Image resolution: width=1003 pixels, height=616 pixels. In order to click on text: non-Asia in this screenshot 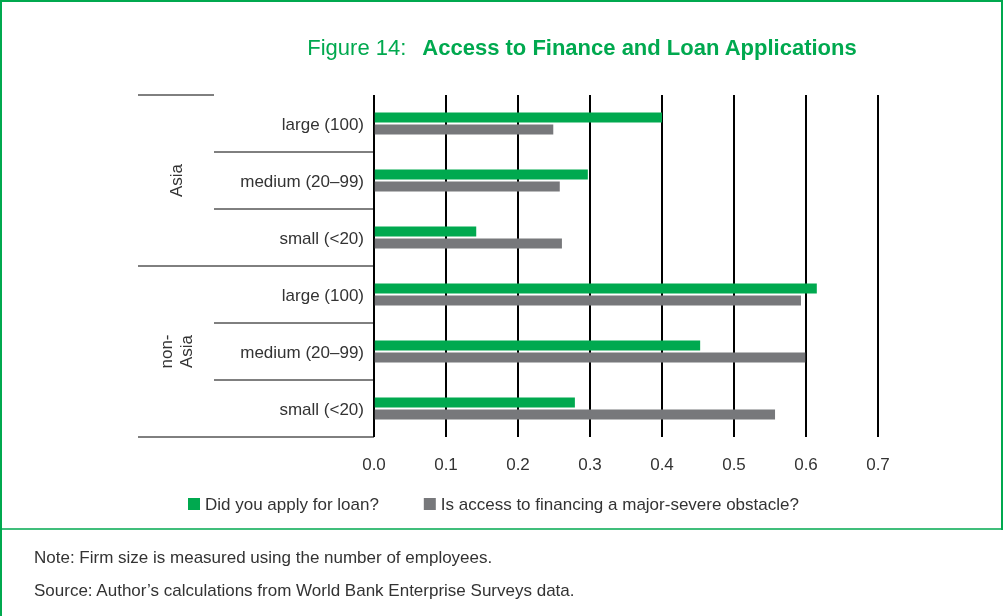, I will do `click(176, 351)`.